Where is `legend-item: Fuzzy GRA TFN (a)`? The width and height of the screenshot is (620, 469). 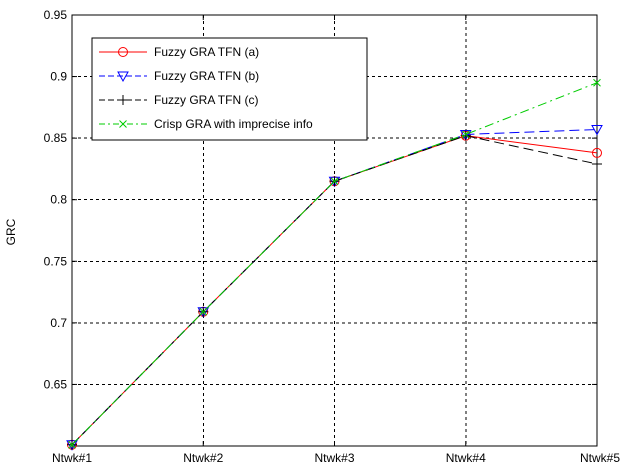 legend-item: Fuzzy GRA TFN (a) is located at coordinates (179, 52).